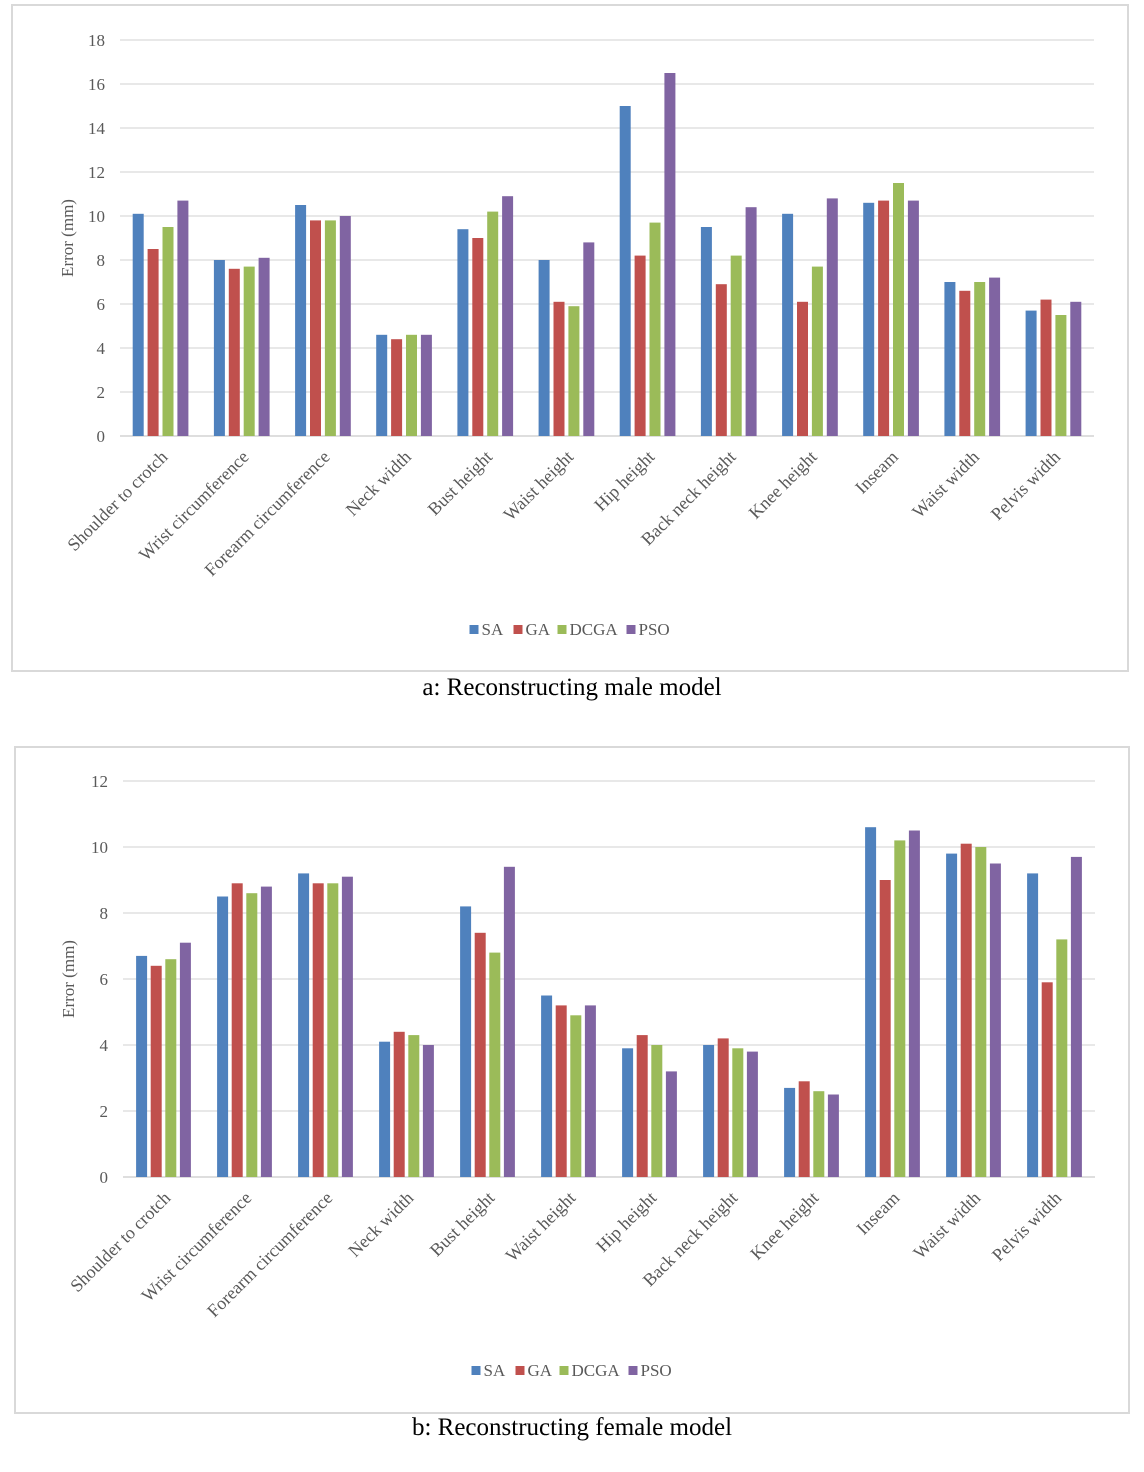  I want to click on y-tick-label: 8, so click(101, 260).